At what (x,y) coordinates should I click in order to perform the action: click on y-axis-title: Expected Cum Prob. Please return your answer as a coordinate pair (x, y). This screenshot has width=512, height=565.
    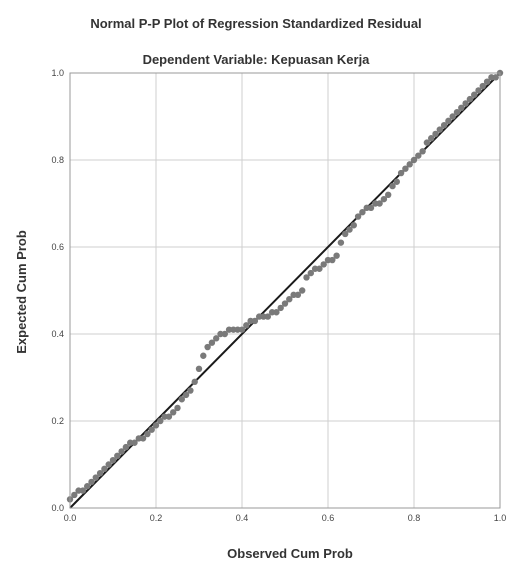
    Looking at the image, I should click on (21, 292).